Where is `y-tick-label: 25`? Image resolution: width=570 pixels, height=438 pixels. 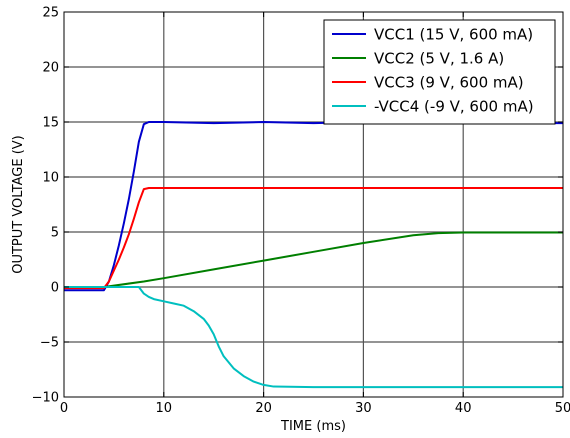
y-tick-label: 25 is located at coordinates (50, 13).